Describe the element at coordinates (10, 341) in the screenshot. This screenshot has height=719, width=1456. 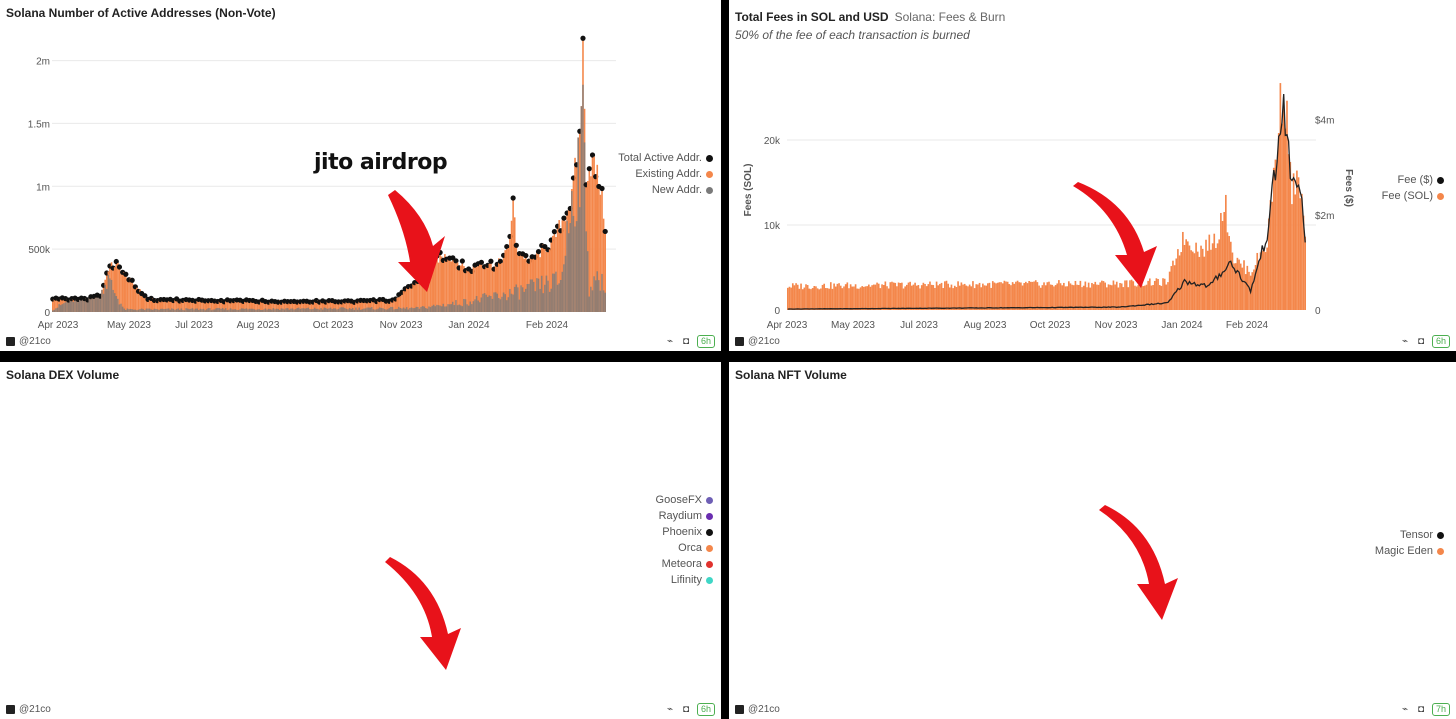
I see `brand-logo-icon` at that location.